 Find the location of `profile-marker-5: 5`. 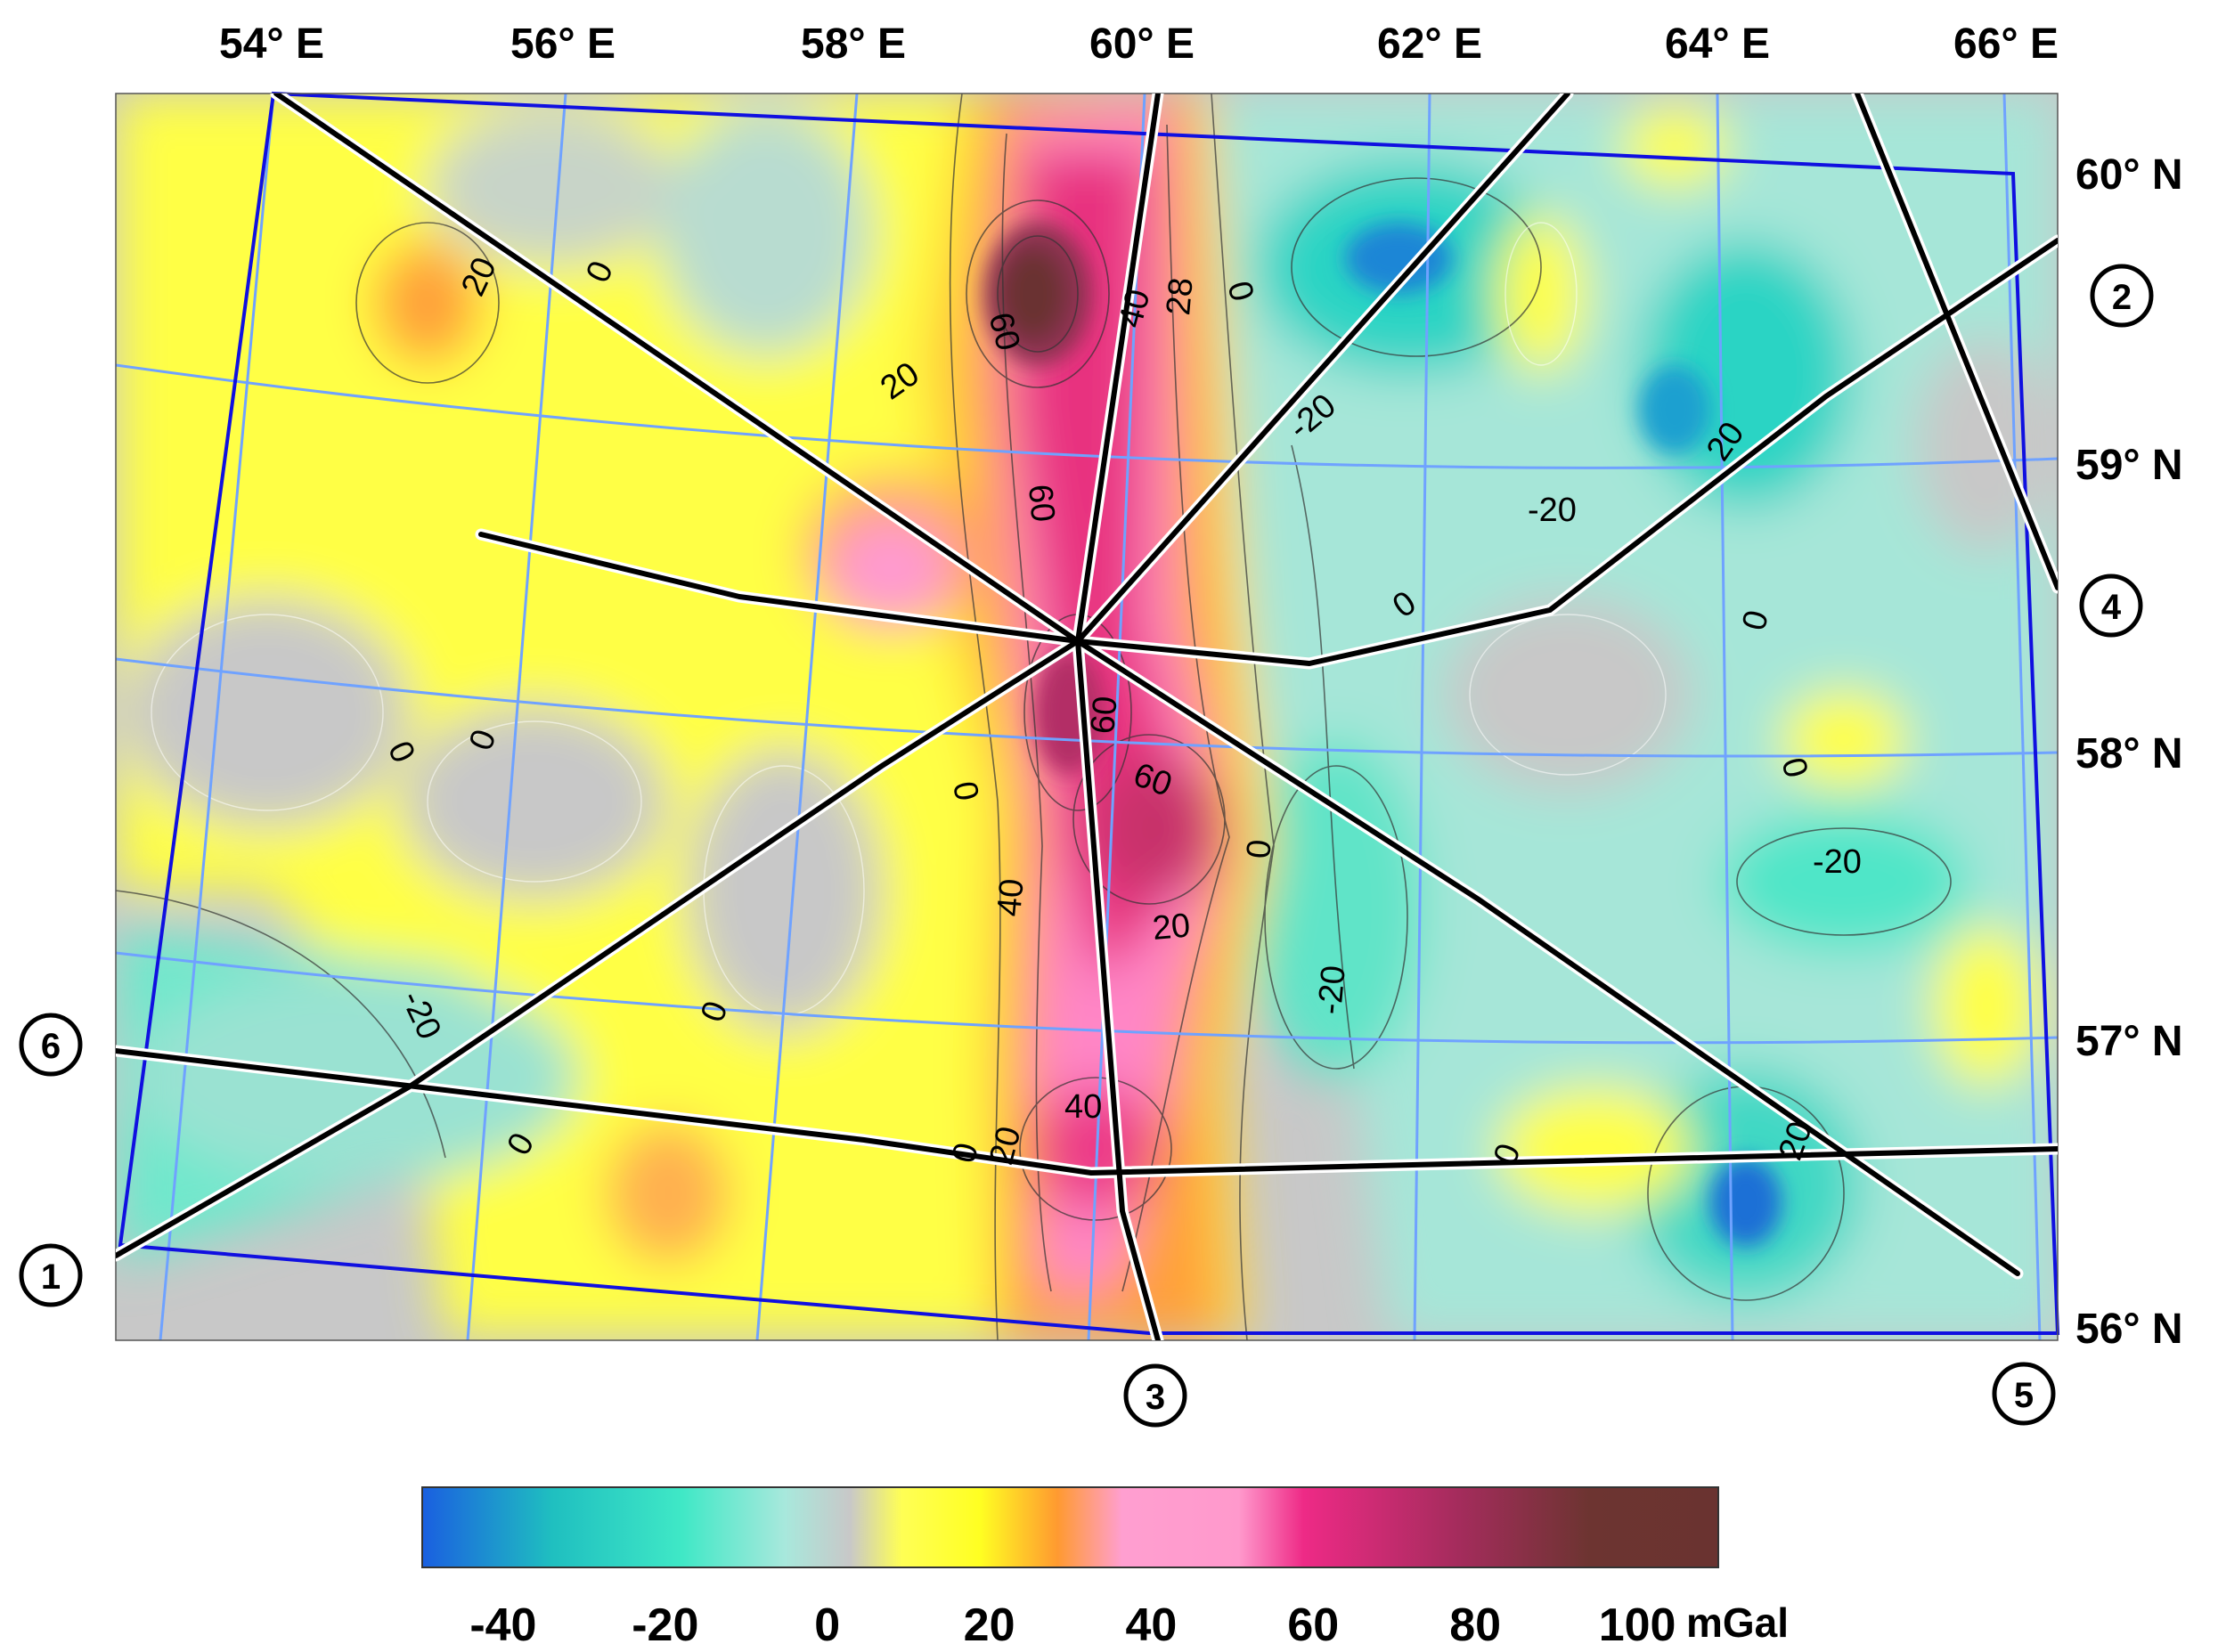

profile-marker-5: 5 is located at coordinates (2024, 1394).